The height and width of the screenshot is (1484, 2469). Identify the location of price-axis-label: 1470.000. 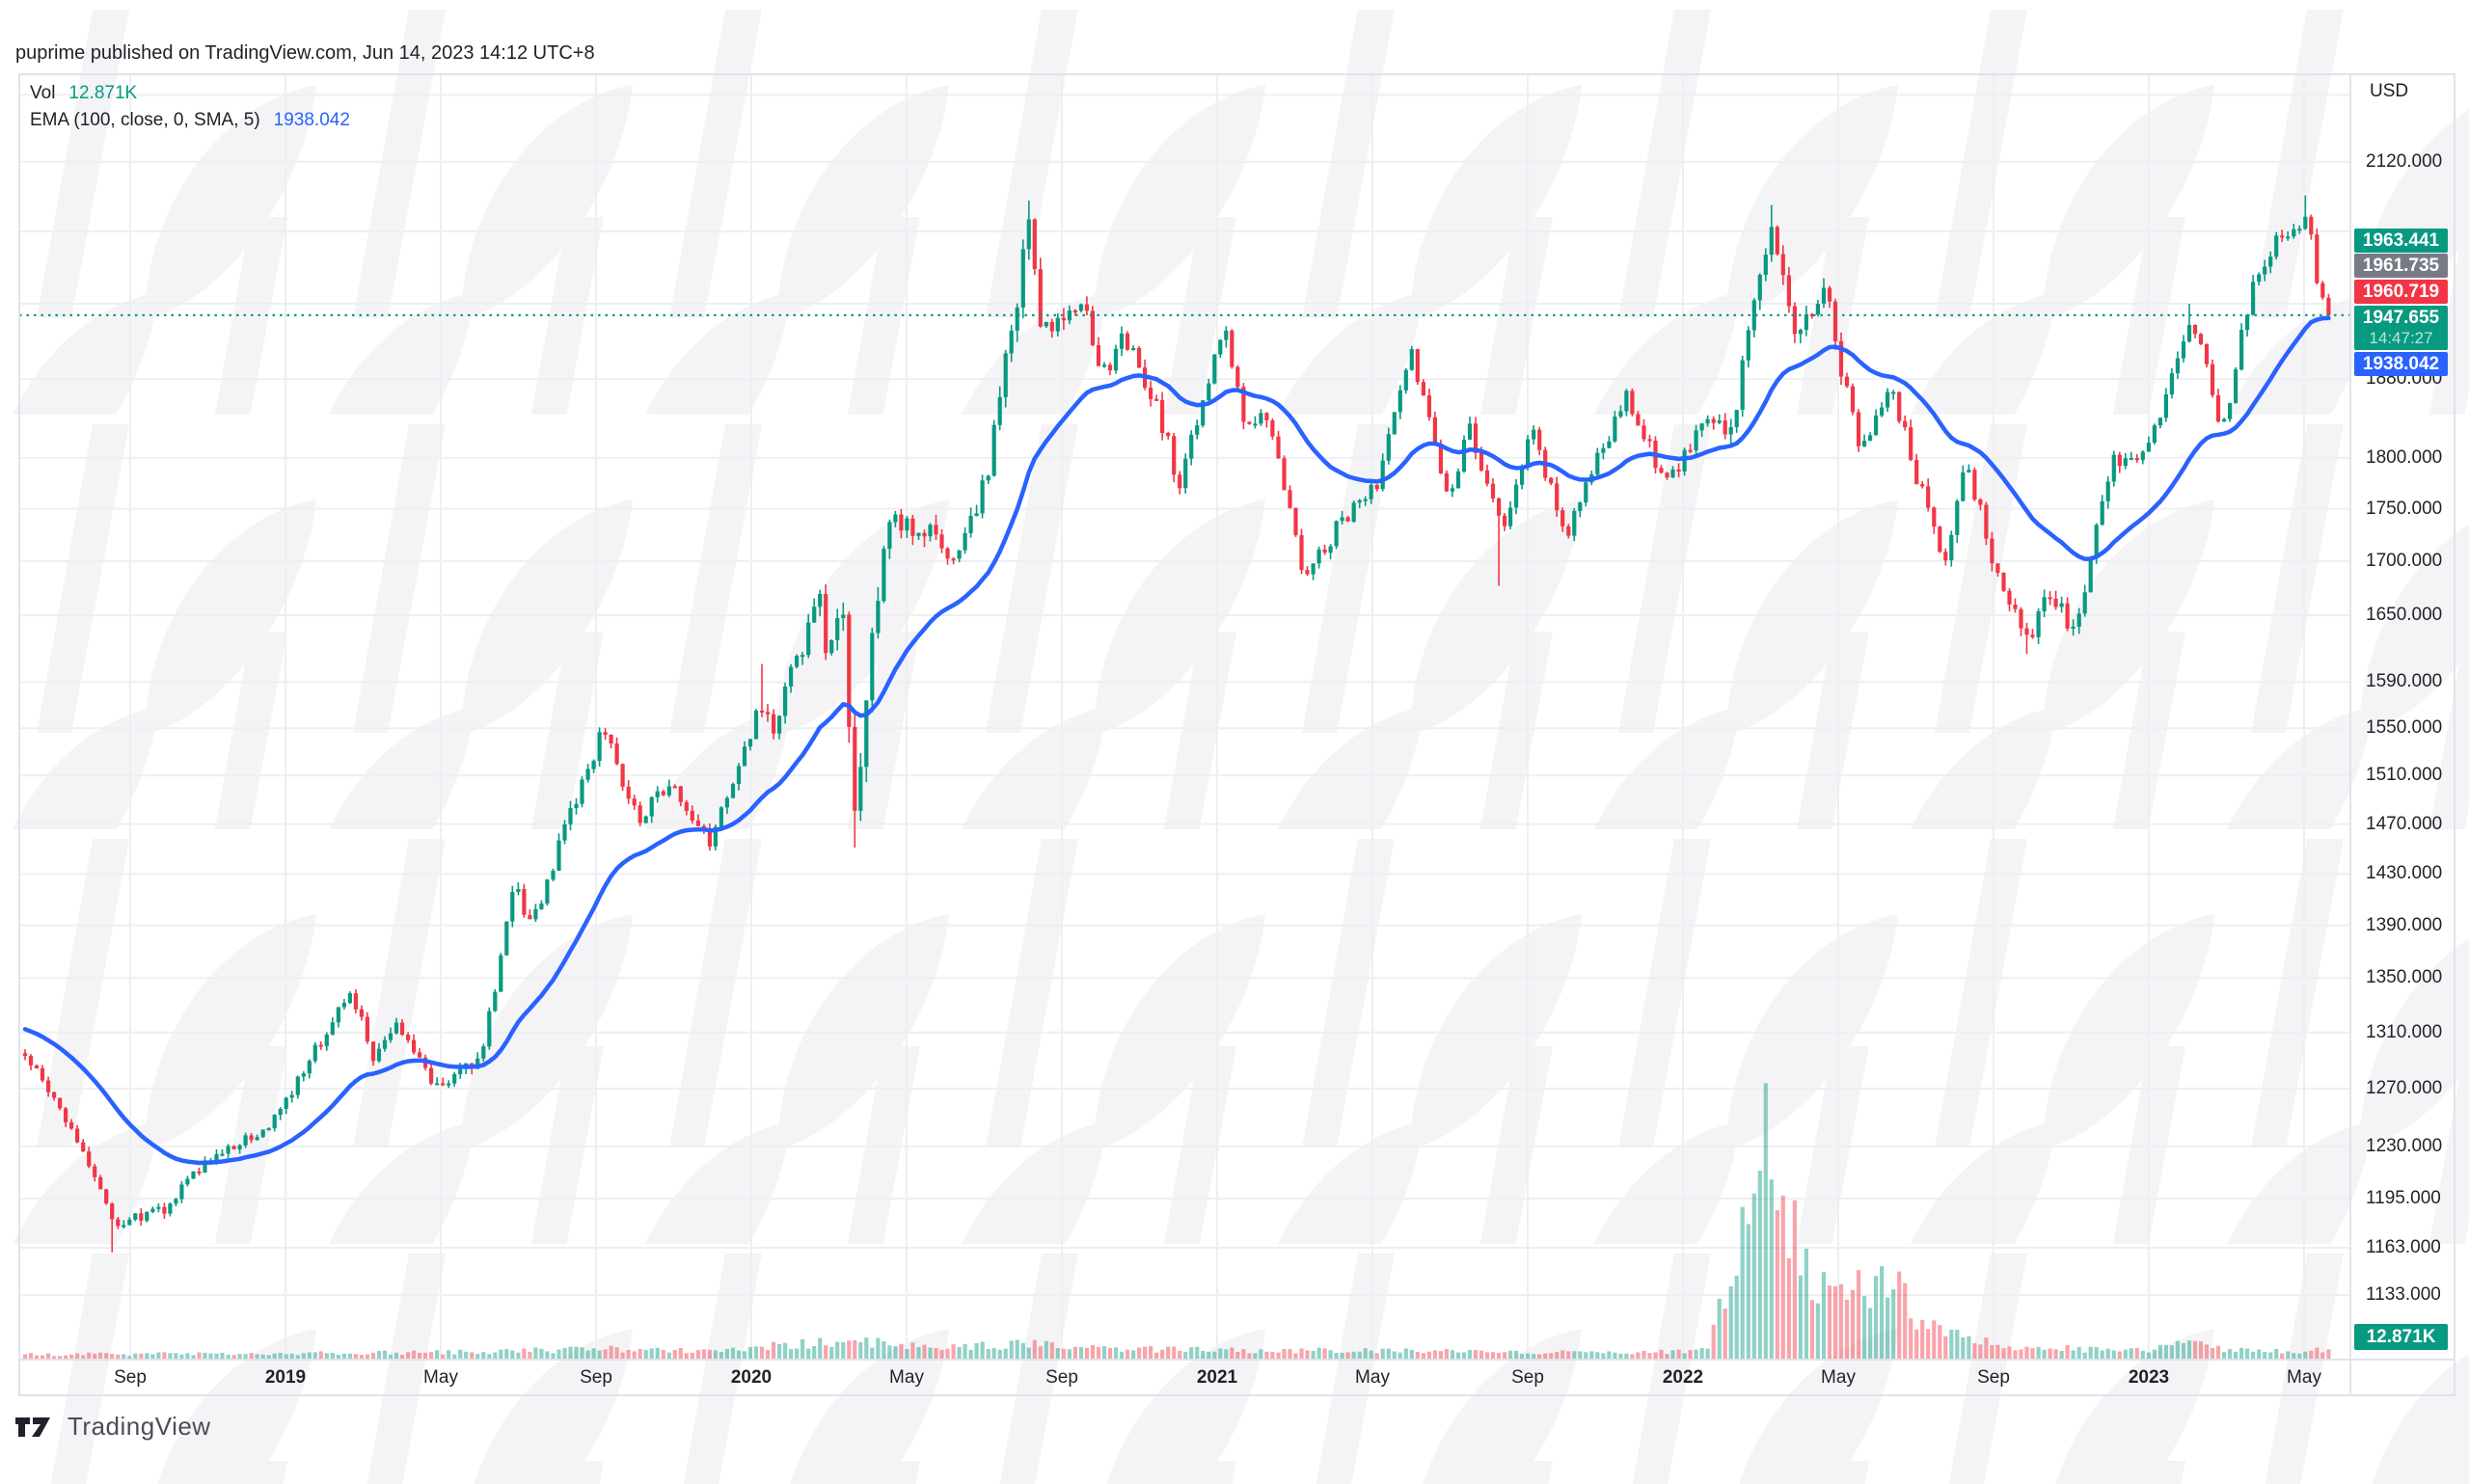
(2404, 823).